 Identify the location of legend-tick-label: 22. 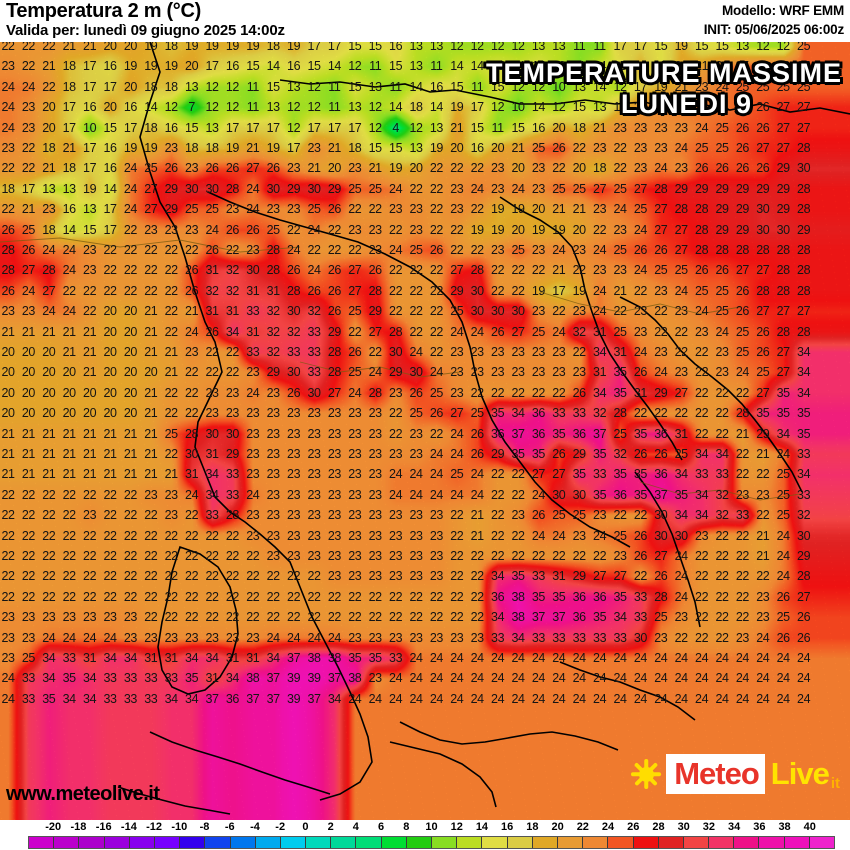
(582, 827).